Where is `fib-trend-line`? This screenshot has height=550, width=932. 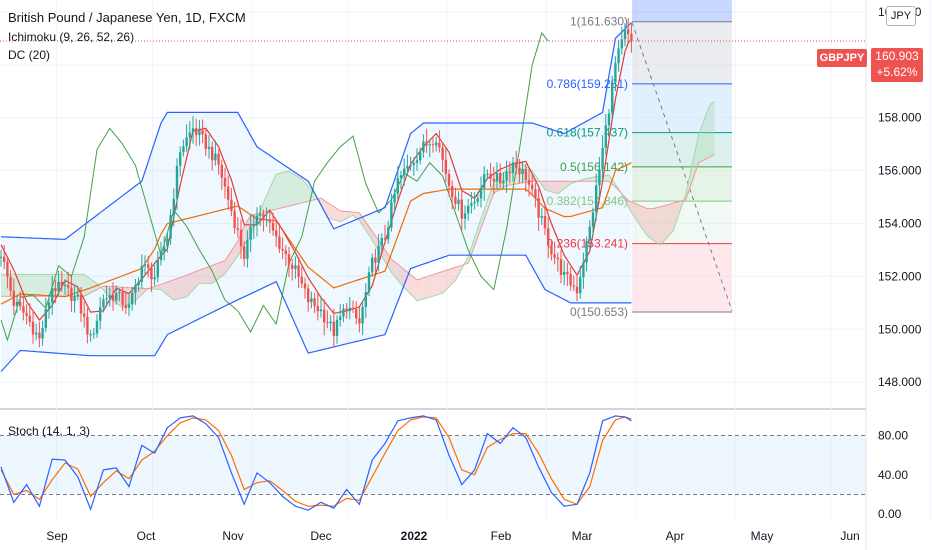 fib-trend-line is located at coordinates (682, 166).